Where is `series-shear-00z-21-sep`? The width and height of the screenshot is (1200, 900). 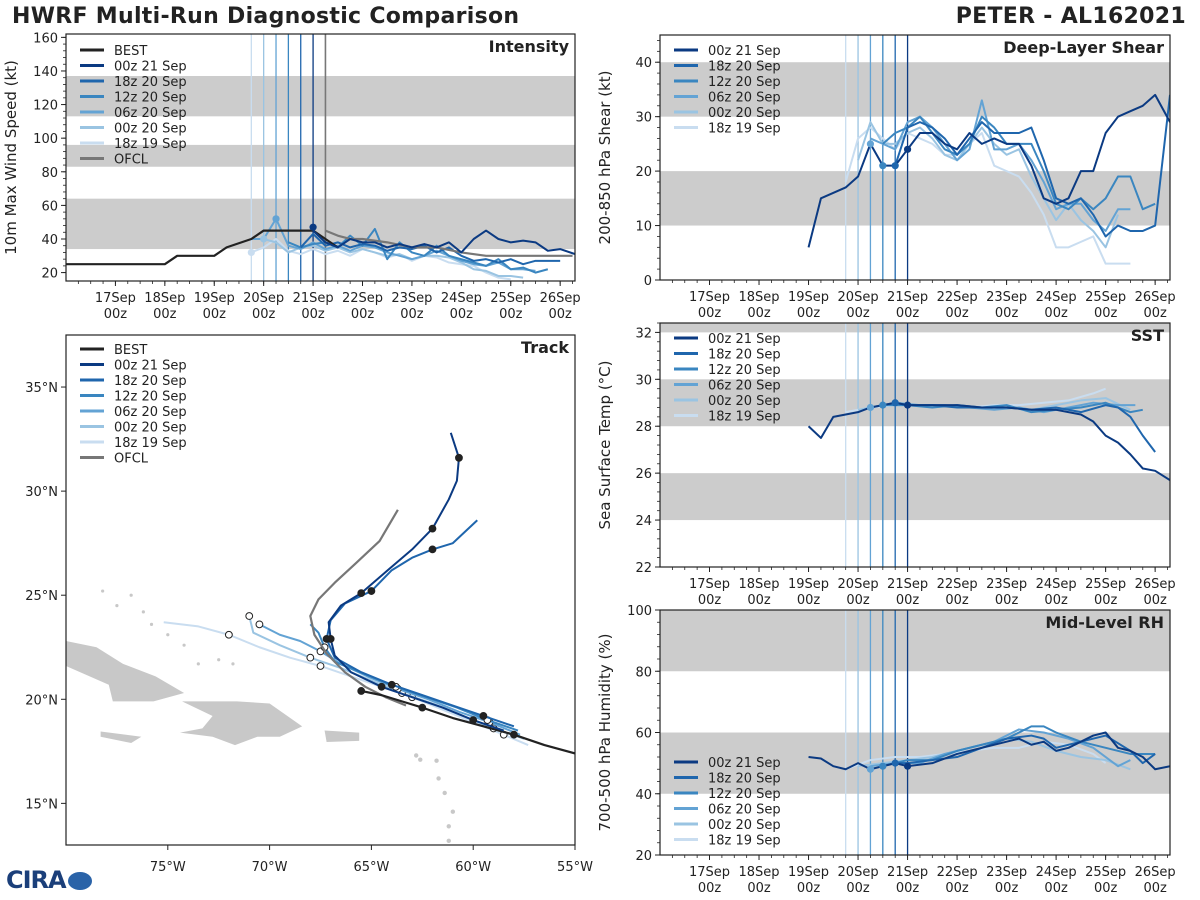
series-shear-00z-21-sep is located at coordinates (988, 170).